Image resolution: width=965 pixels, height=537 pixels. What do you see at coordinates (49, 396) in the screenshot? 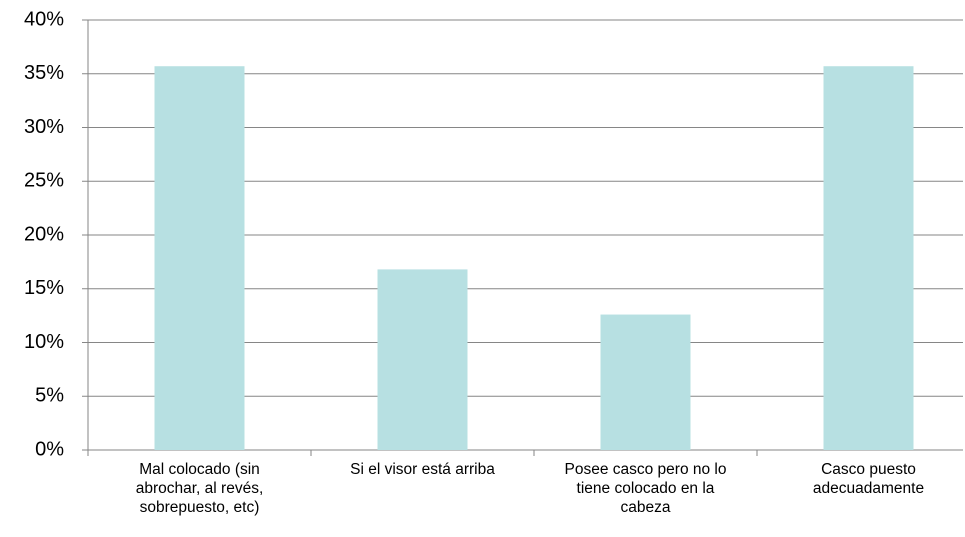
I see `y-tick-label: 5%` at bounding box center [49, 396].